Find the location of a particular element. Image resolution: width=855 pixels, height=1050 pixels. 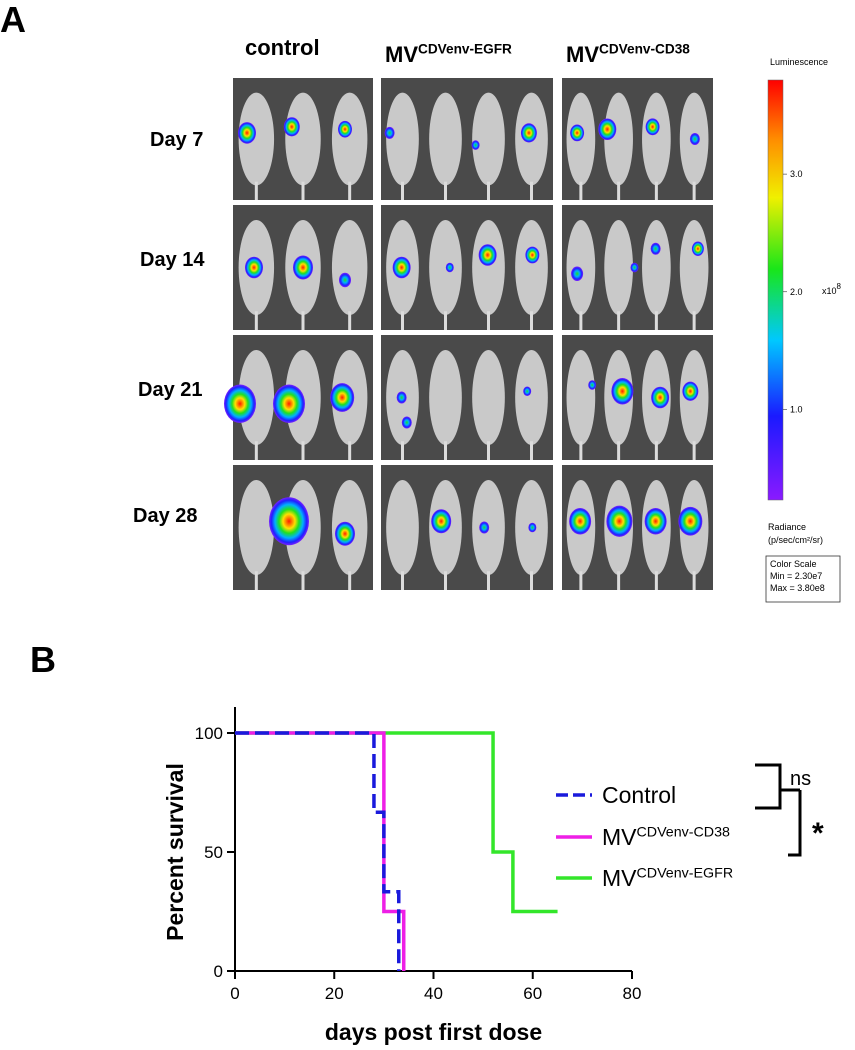

panel-label: A is located at coordinates (13, 20).